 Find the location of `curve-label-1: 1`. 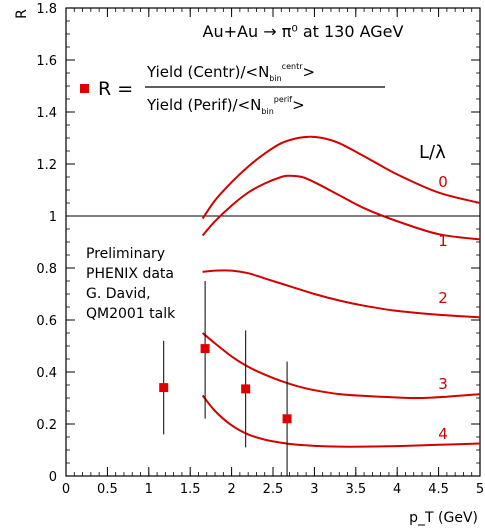

curve-label-1: 1 is located at coordinates (443, 241).